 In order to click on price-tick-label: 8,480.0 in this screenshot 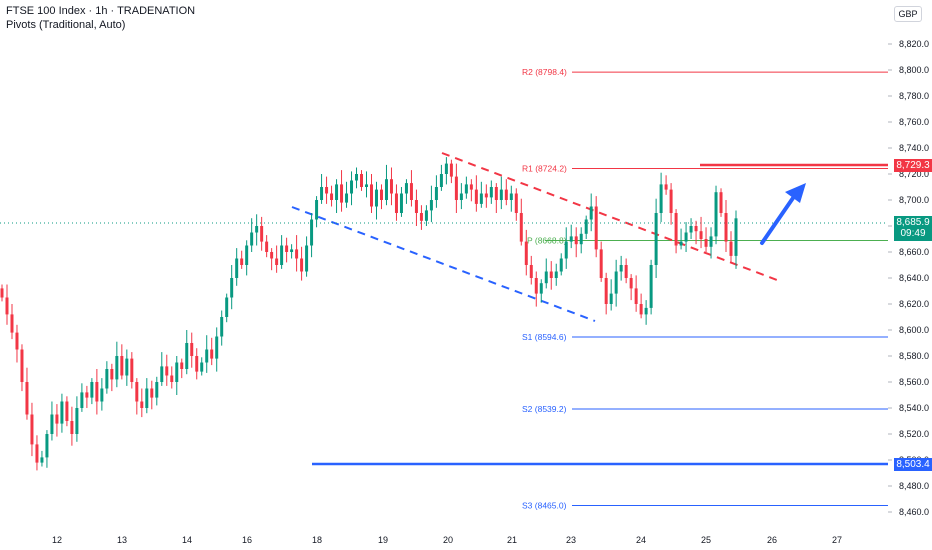, I will do `click(914, 486)`.